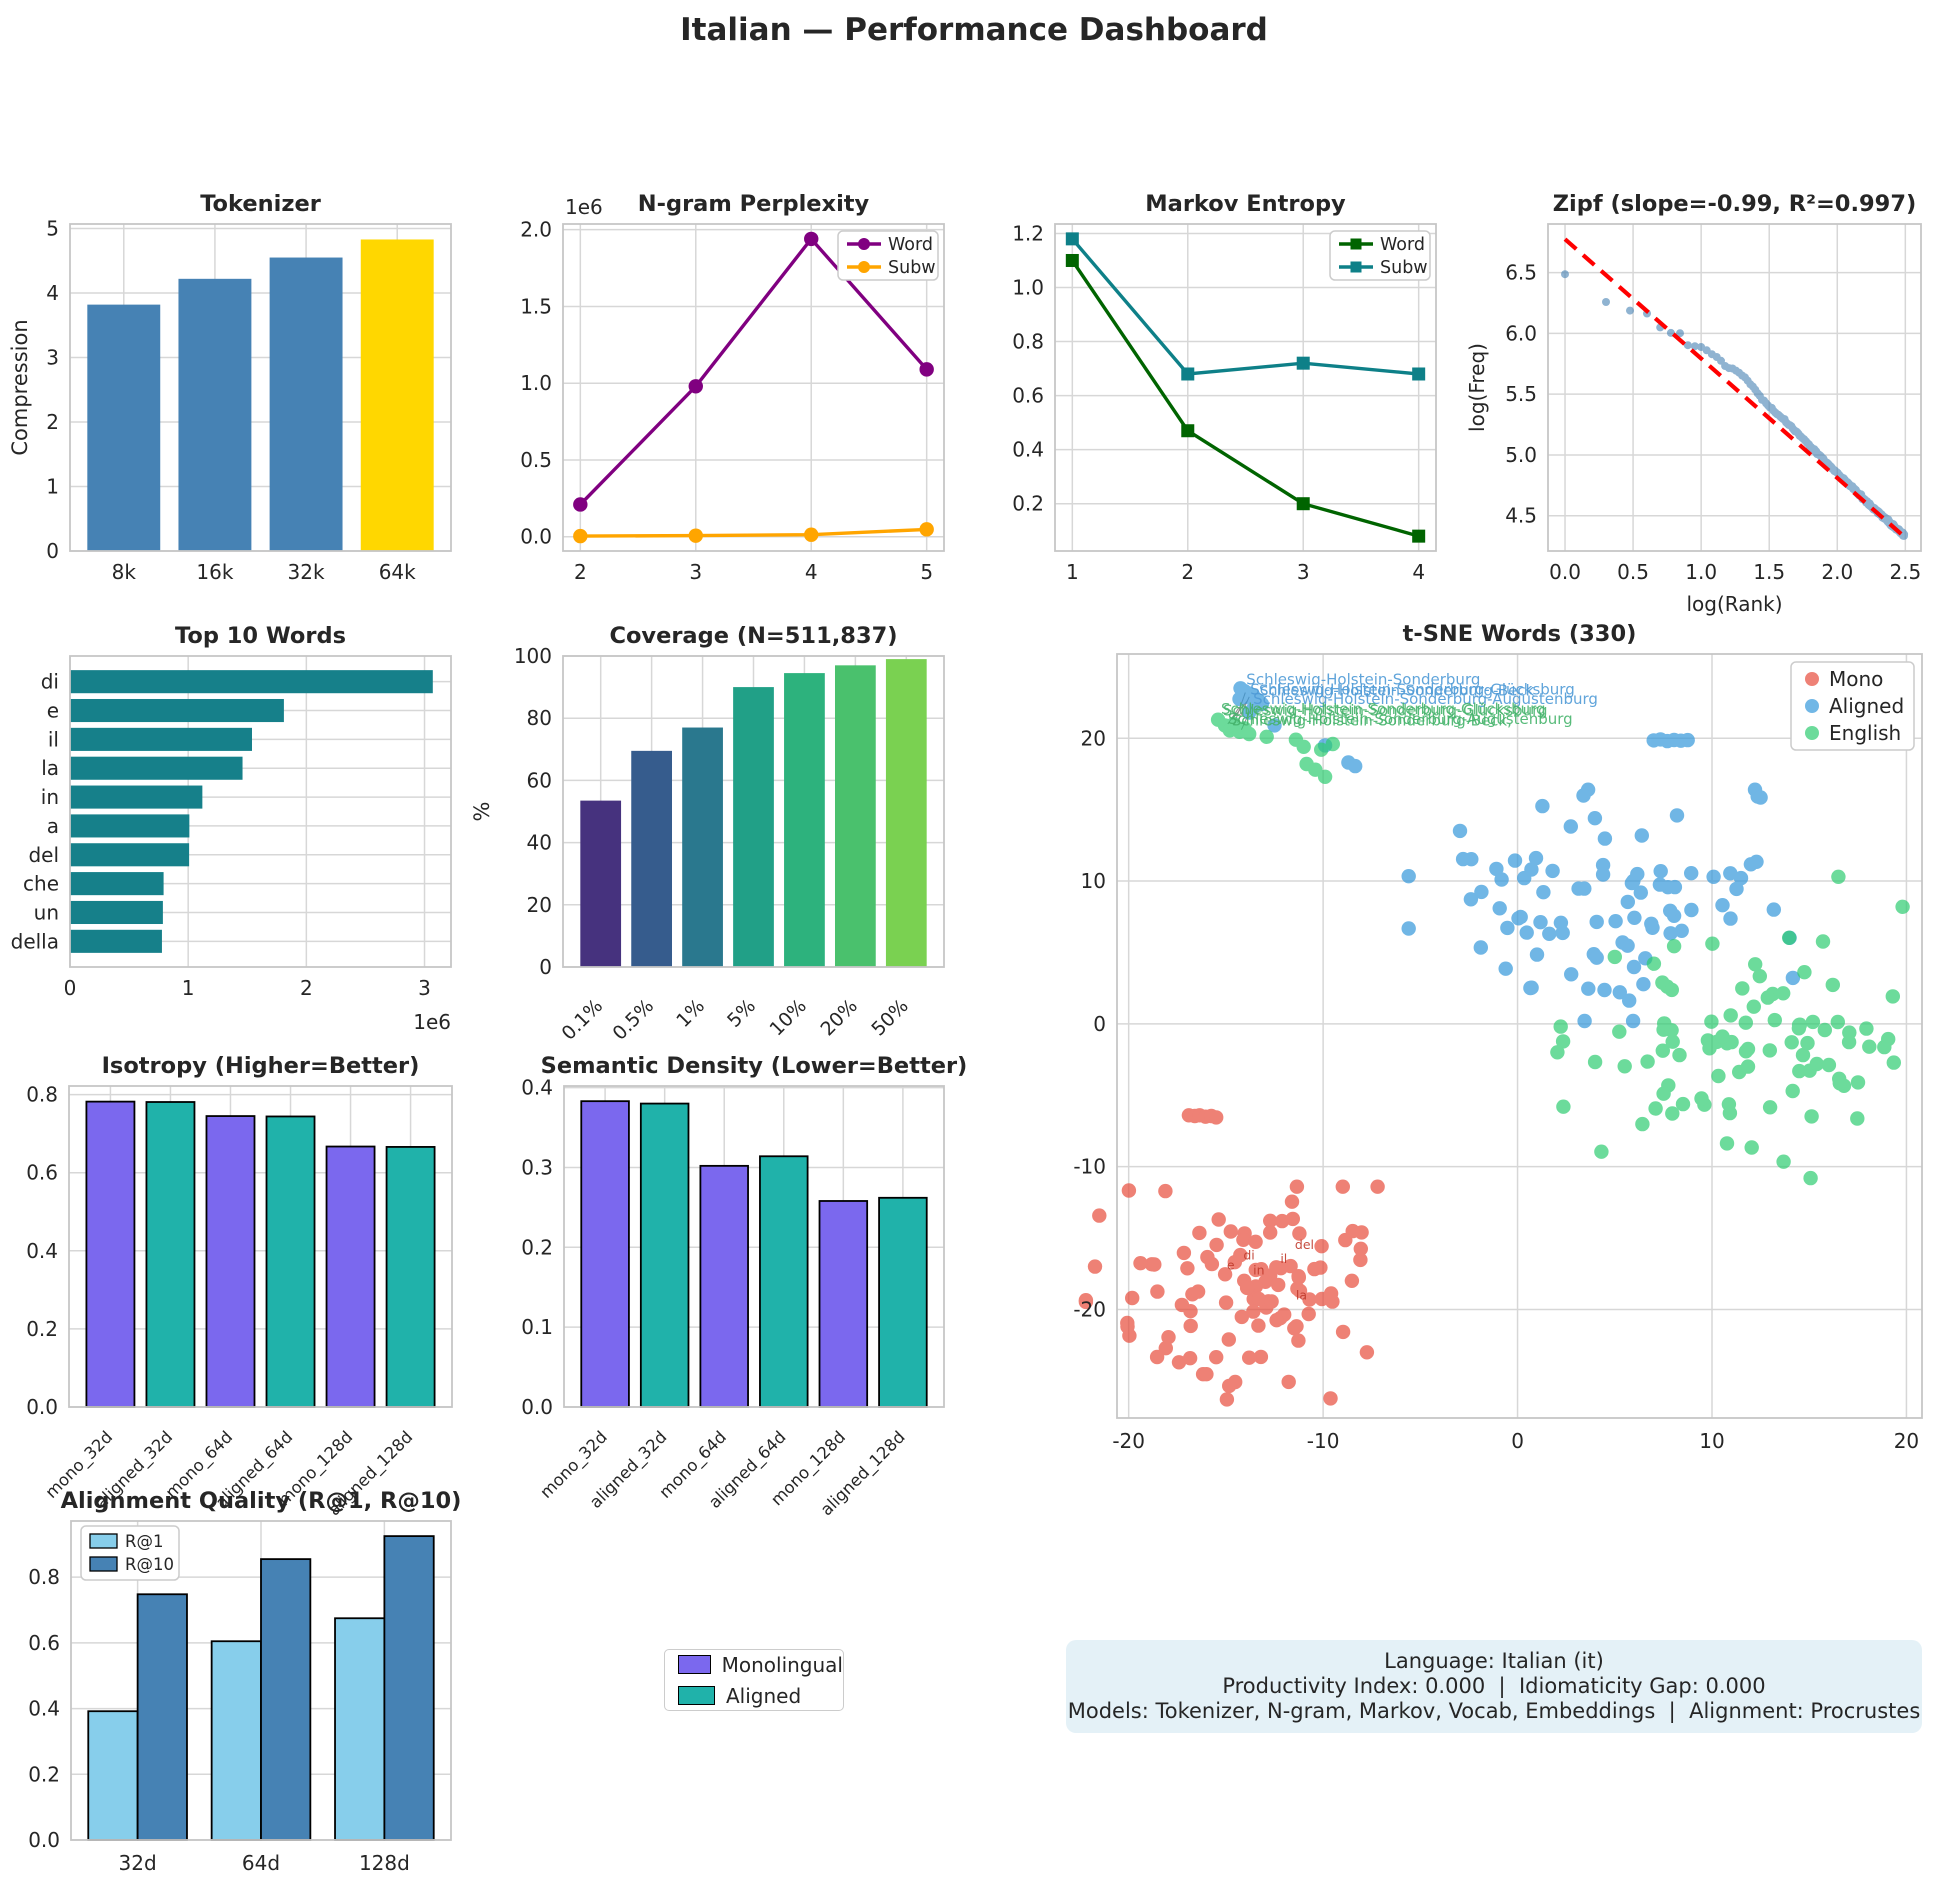  I want to click on bar-il, so click(161, 739).